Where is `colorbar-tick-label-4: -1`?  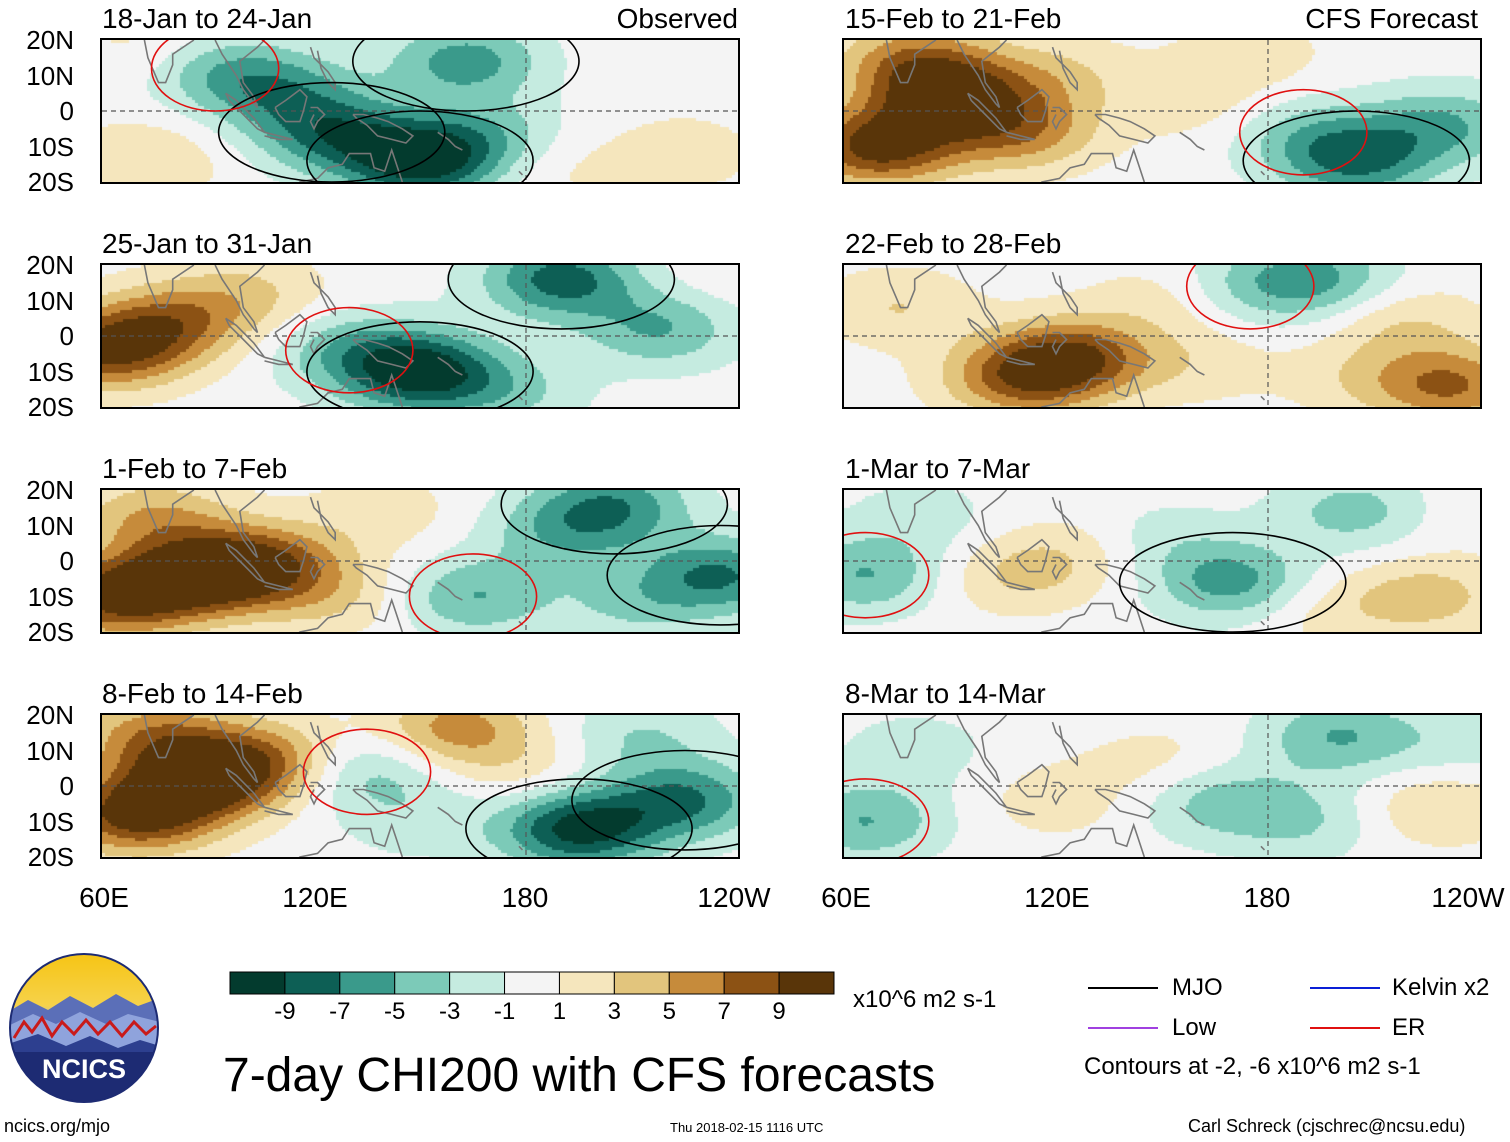 colorbar-tick-label-4: -1 is located at coordinates (504, 1011).